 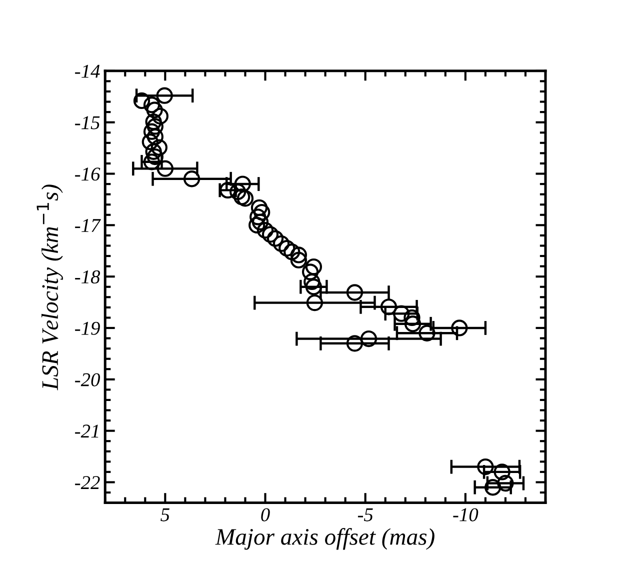 What do you see at coordinates (465, 515) in the screenshot?
I see `x-tick-label: -10` at bounding box center [465, 515].